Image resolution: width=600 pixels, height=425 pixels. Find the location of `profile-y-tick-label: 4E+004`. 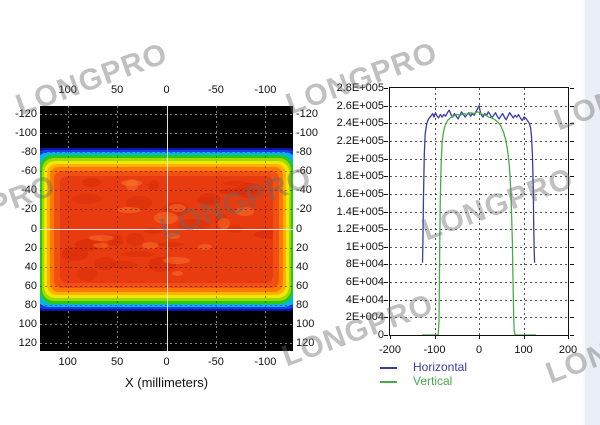

profile-y-tick-label: 4E+004 is located at coordinates (364, 299).